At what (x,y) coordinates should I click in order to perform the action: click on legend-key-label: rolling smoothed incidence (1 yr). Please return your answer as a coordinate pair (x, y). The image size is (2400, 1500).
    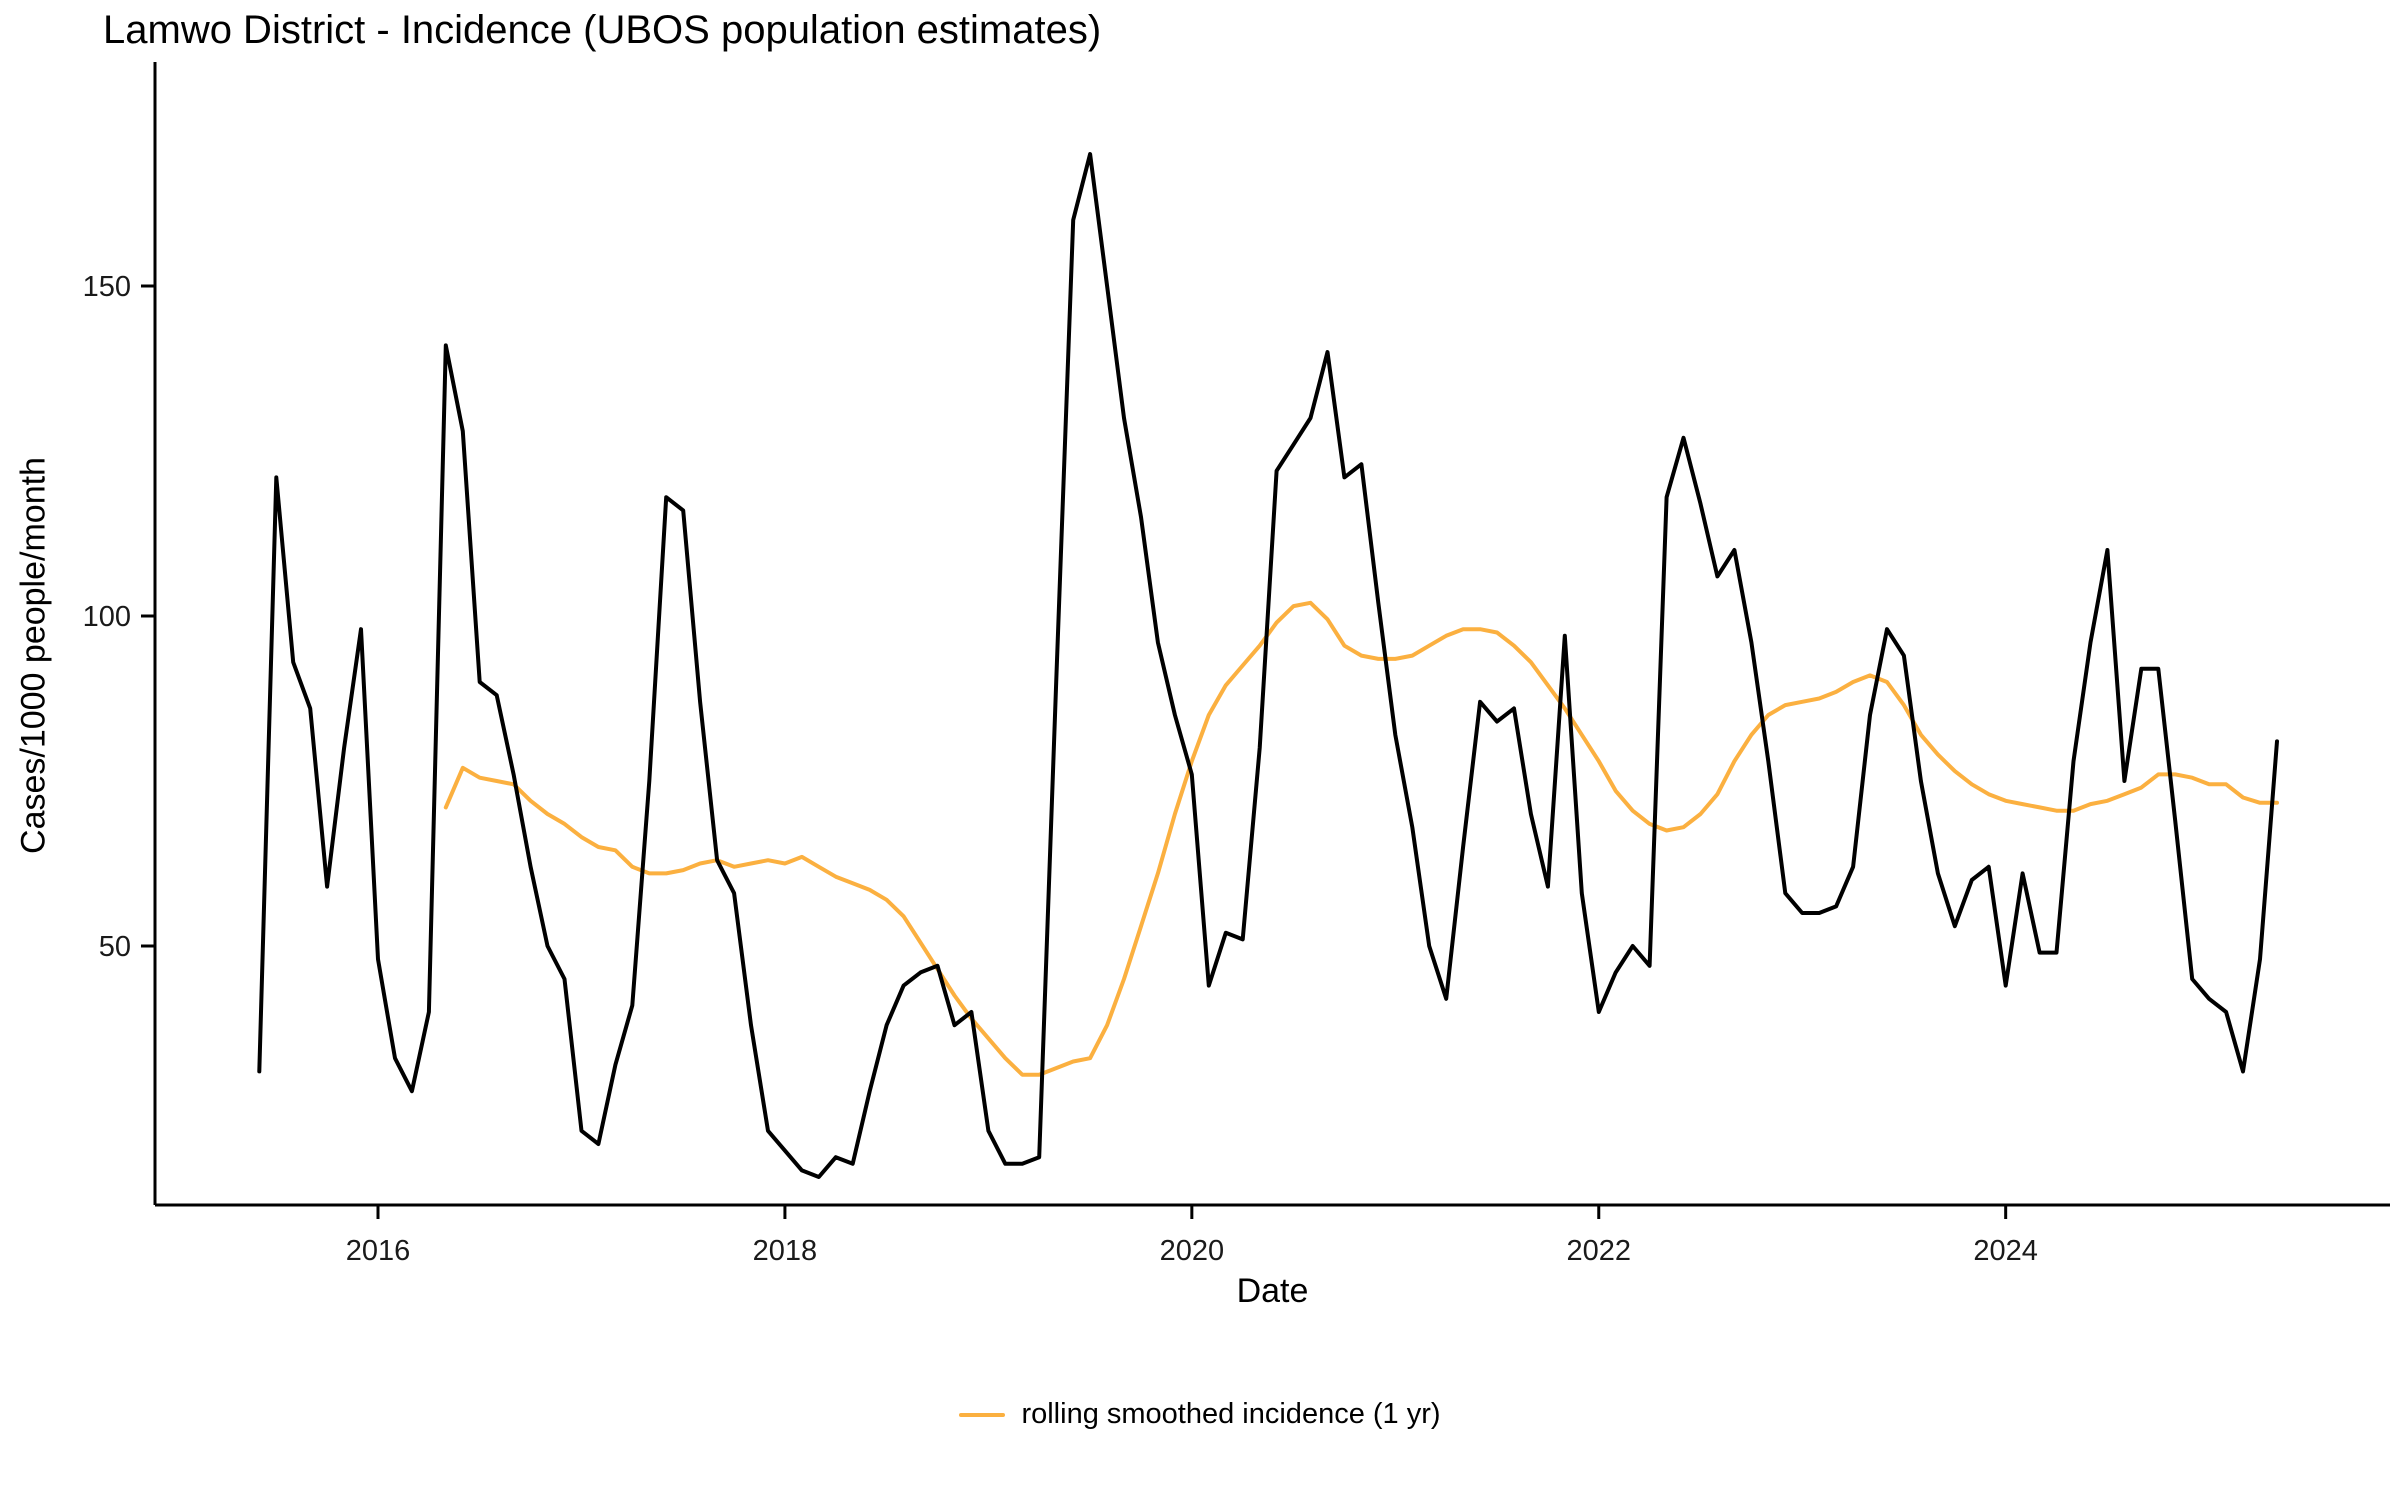
    Looking at the image, I should click on (1231, 1414).